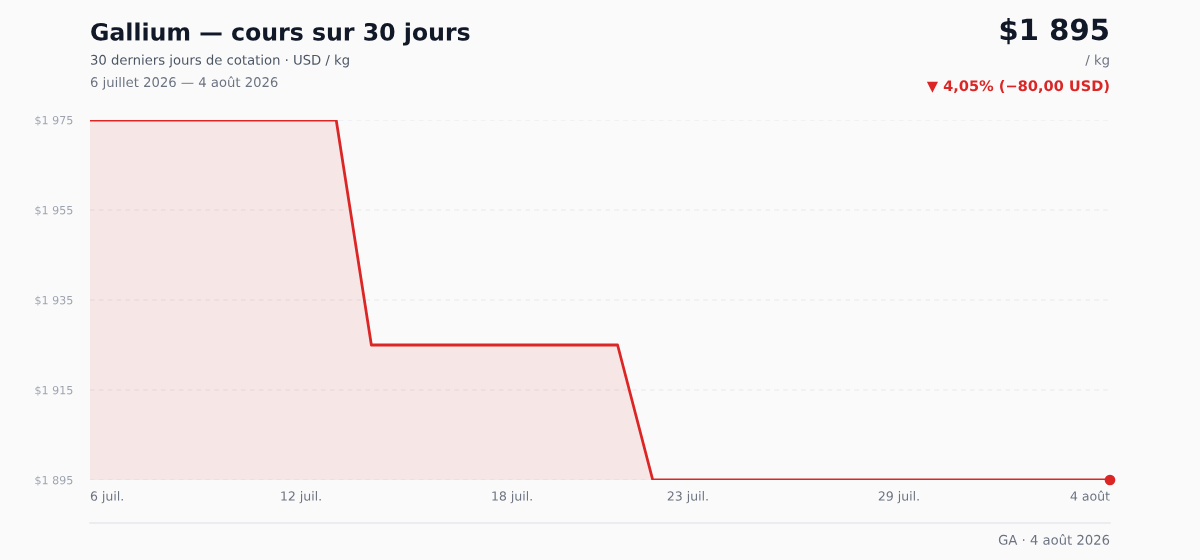 The width and height of the screenshot is (1200, 560). What do you see at coordinates (1054, 31) in the screenshot?
I see `text: $1 895` at bounding box center [1054, 31].